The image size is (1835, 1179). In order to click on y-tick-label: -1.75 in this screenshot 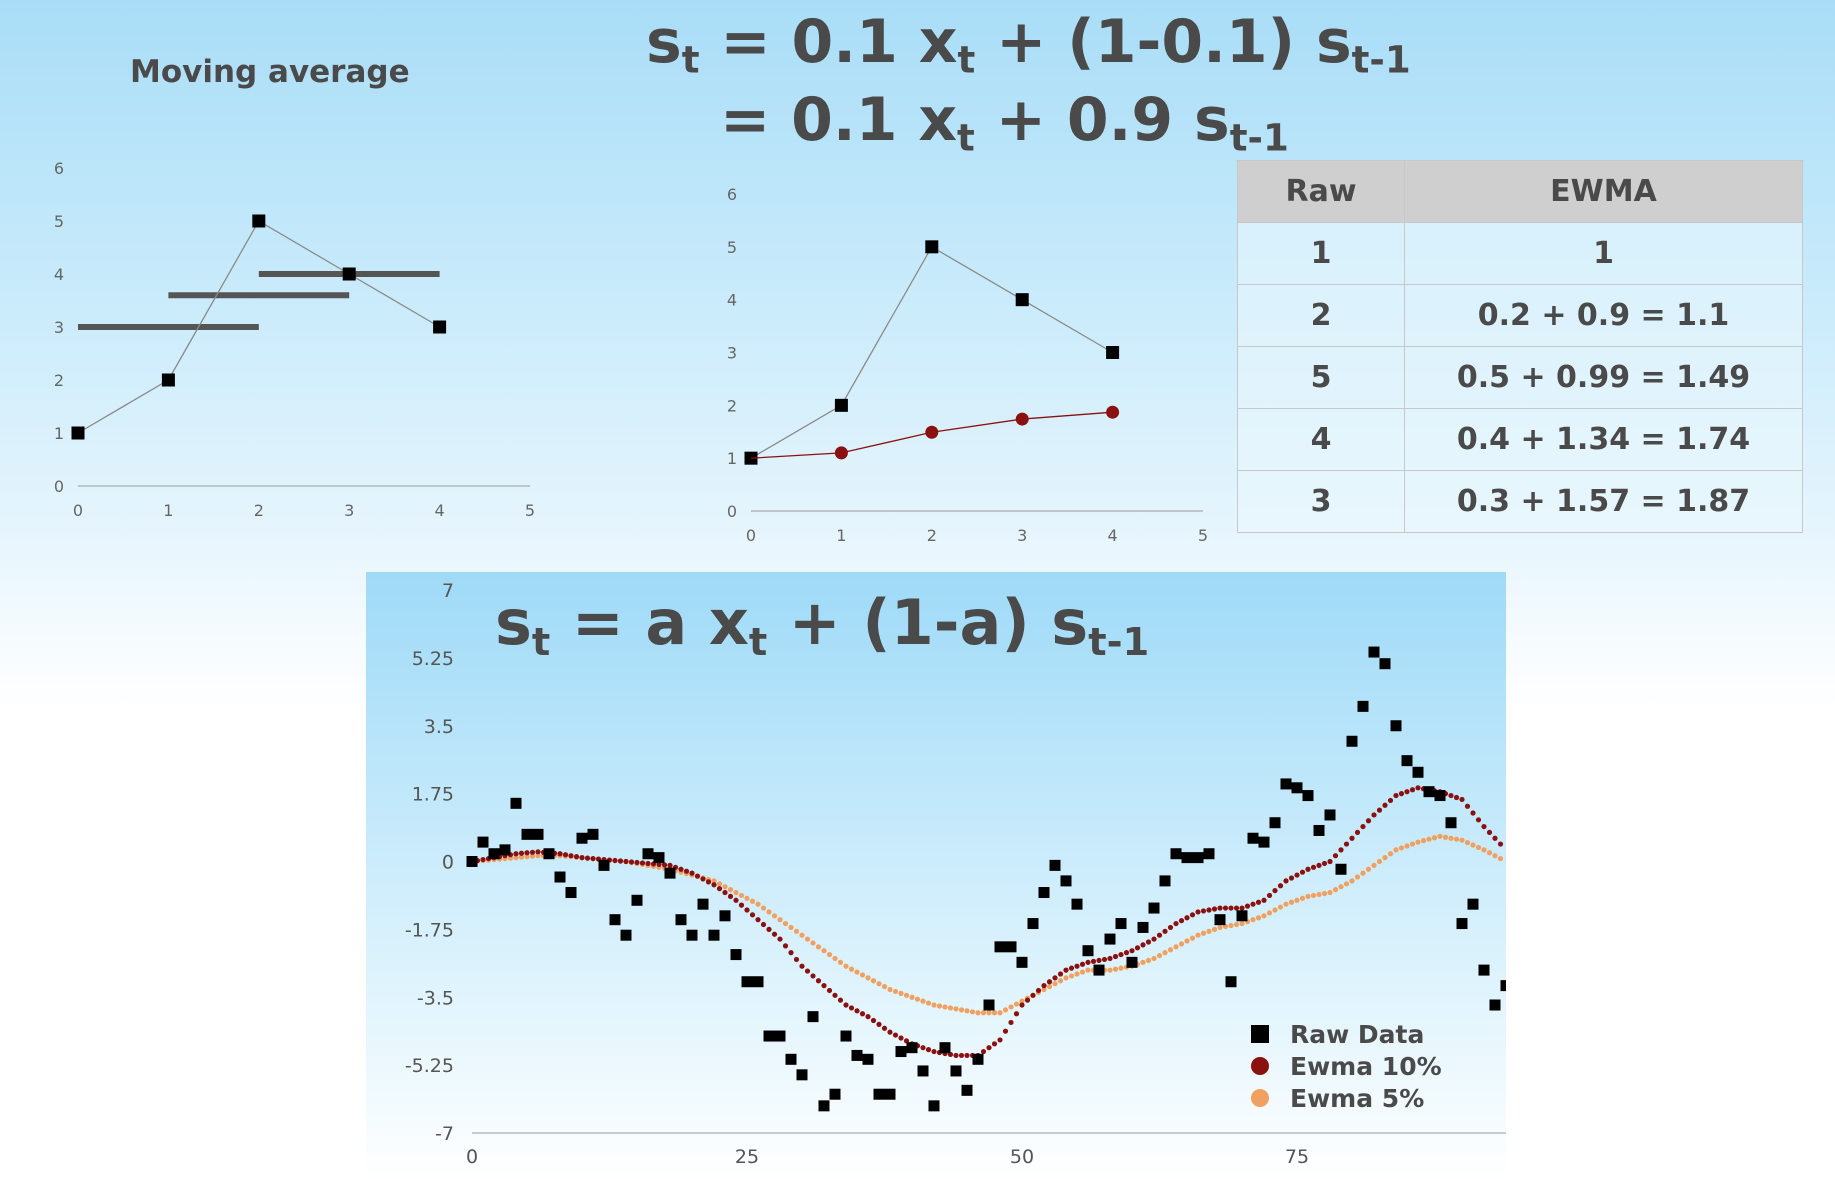, I will do `click(429, 930)`.